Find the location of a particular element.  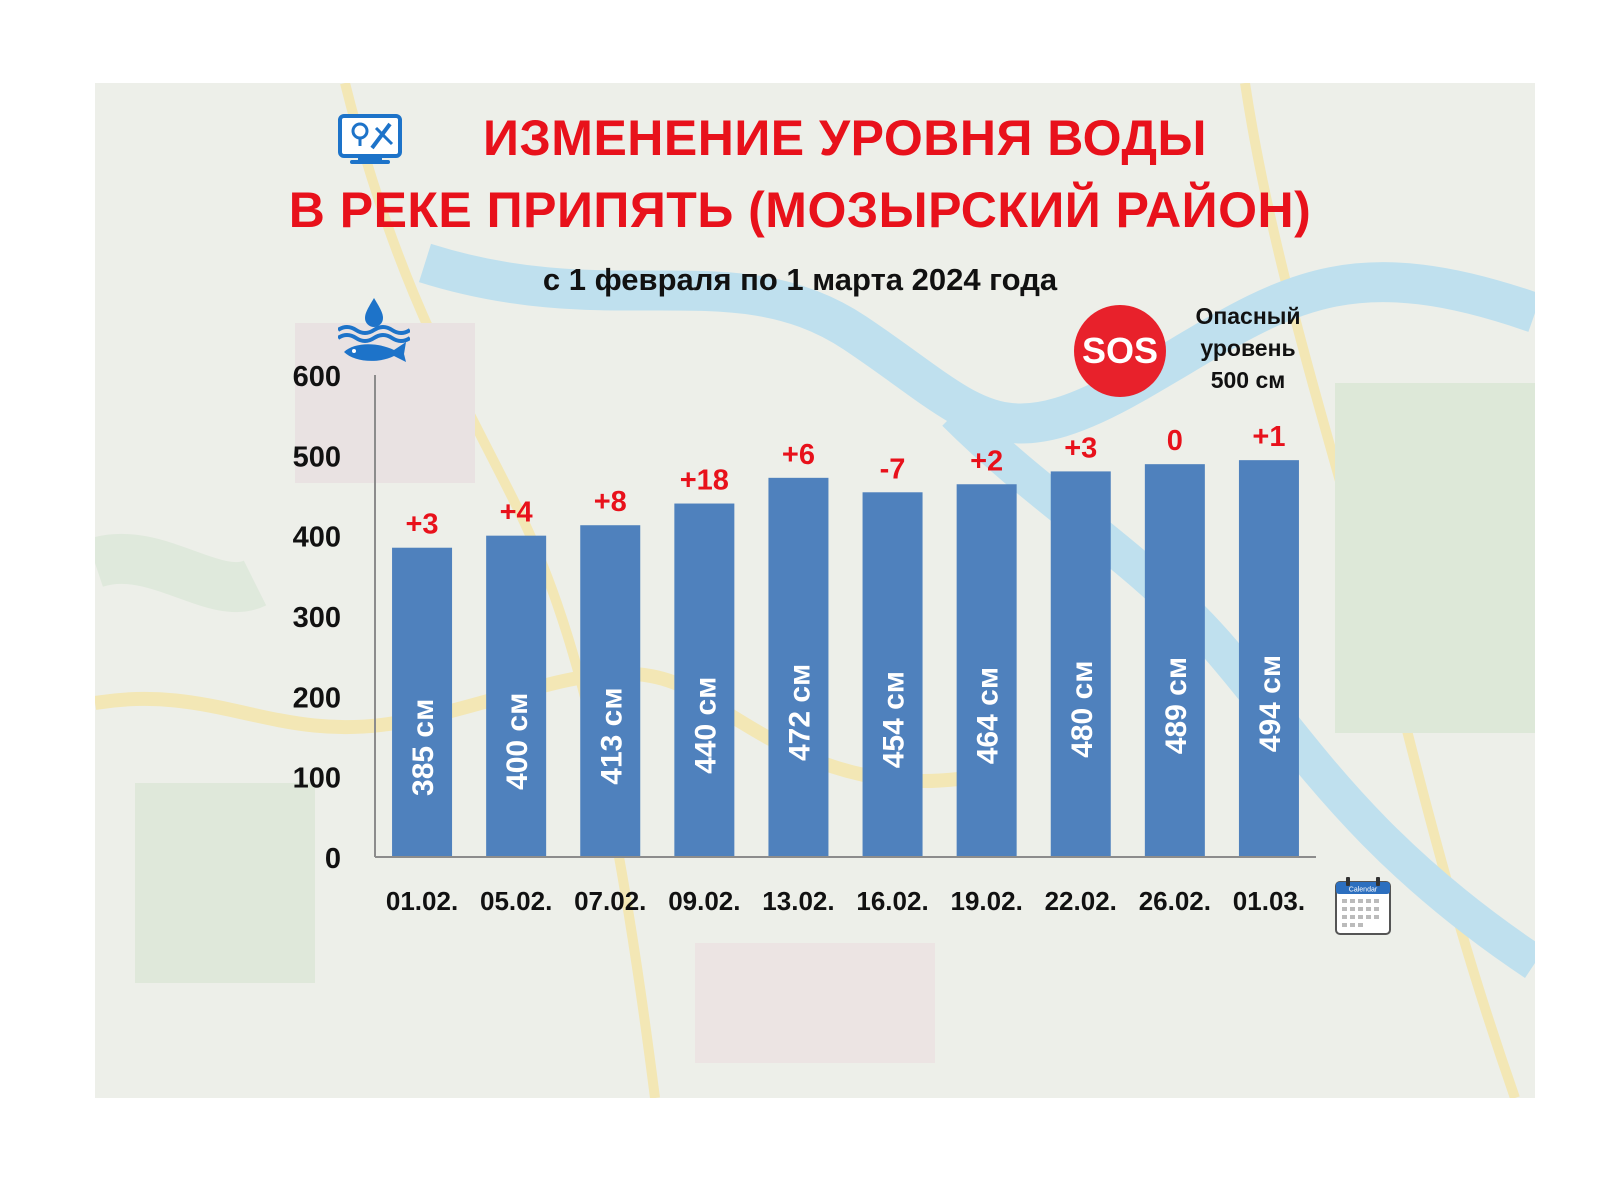

title-line-2: В РЕКЕ ПРИПЯТЬ (МОЗЫРСКИЙ РАЙОН) is located at coordinates (800, 210).